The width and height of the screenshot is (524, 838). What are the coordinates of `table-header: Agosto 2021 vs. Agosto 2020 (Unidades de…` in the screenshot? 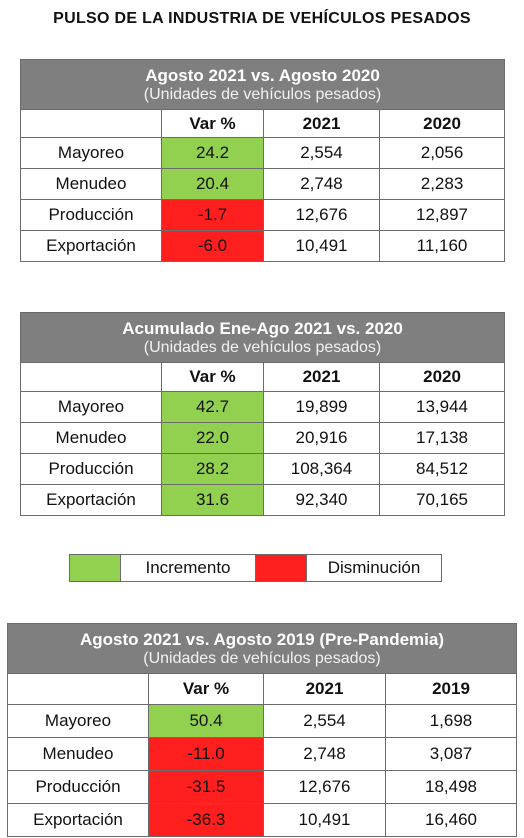 It's located at (262, 84).